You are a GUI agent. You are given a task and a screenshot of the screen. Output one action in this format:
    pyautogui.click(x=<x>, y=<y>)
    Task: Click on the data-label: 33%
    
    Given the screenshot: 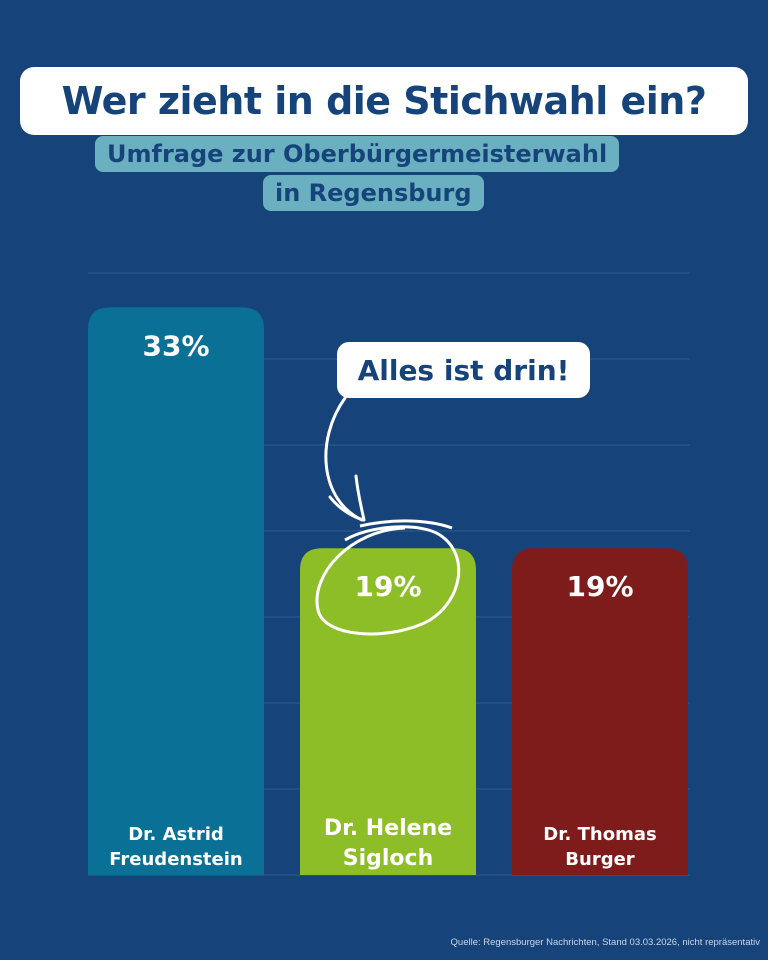 What is the action you would take?
    pyautogui.click(x=175, y=345)
    